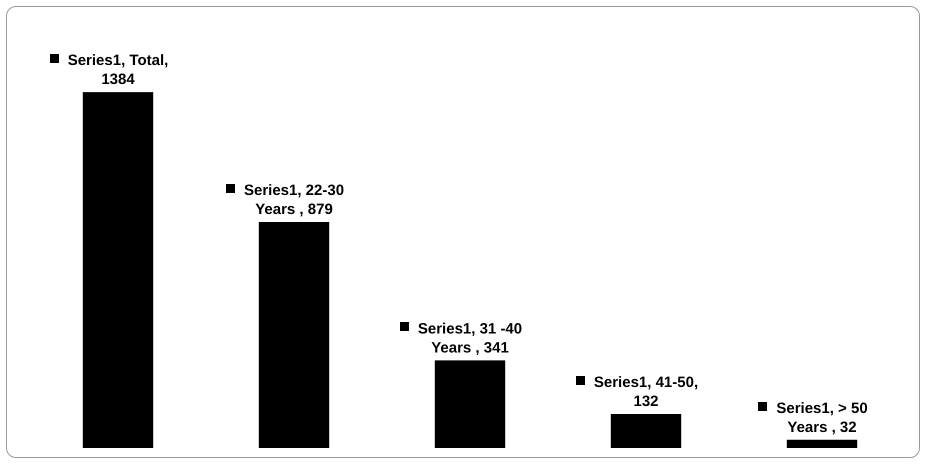 The width and height of the screenshot is (930, 466). I want to click on data-label: Series1, 31 -40 Years , 341, so click(470, 338).